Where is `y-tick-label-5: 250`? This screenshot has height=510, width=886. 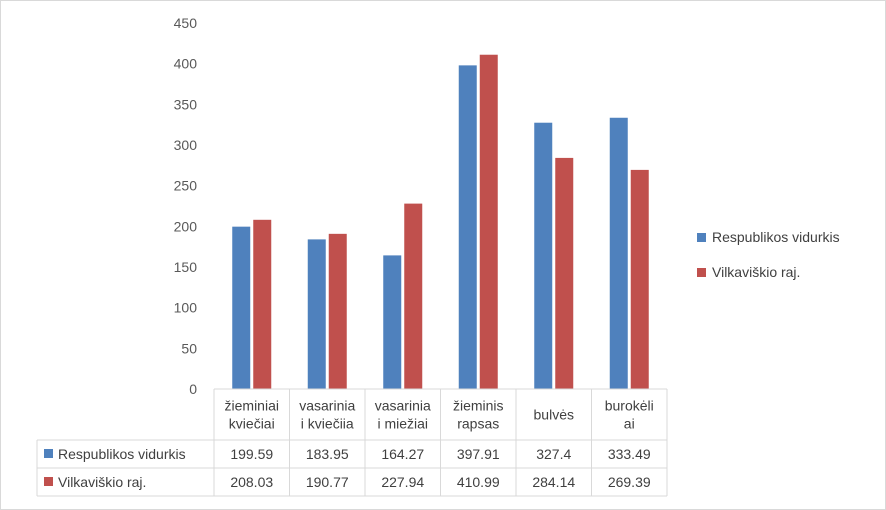
y-tick-label-5: 250 is located at coordinates (186, 186).